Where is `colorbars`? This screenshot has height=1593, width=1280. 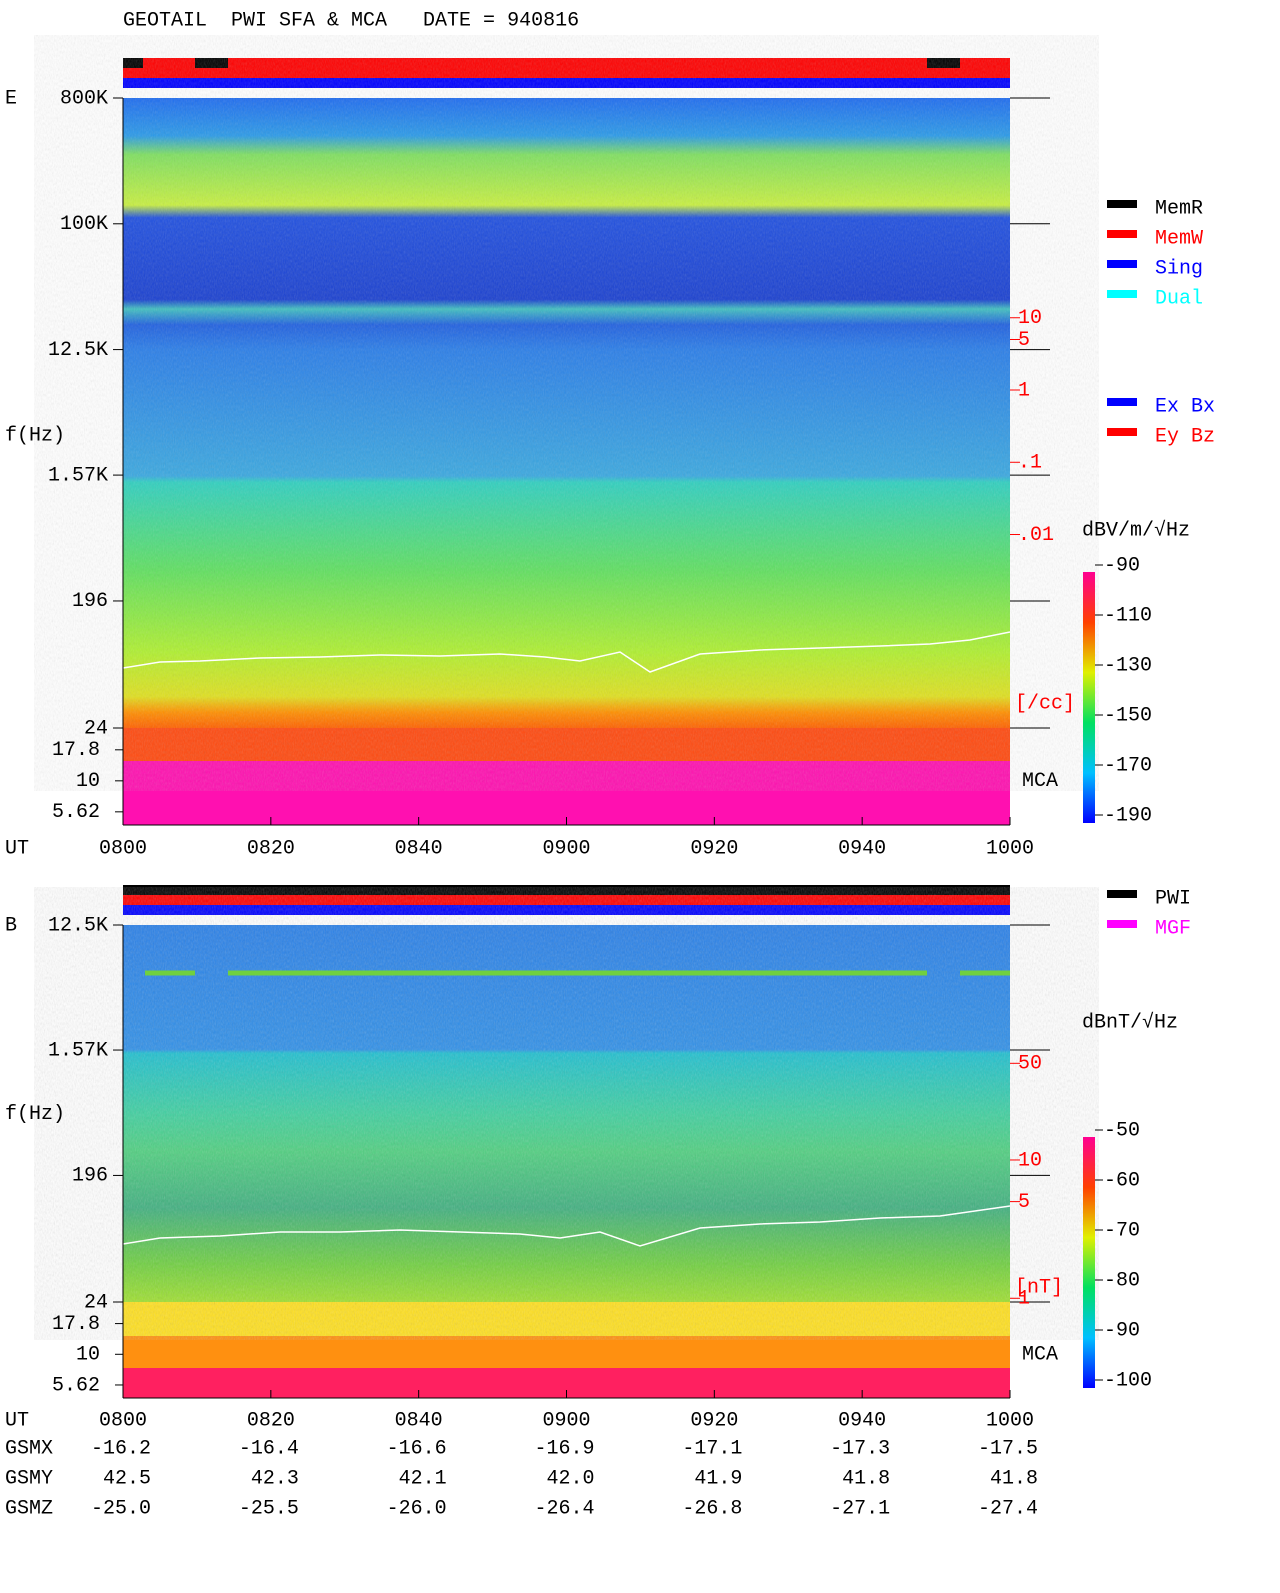
colorbars is located at coordinates (1089, 980).